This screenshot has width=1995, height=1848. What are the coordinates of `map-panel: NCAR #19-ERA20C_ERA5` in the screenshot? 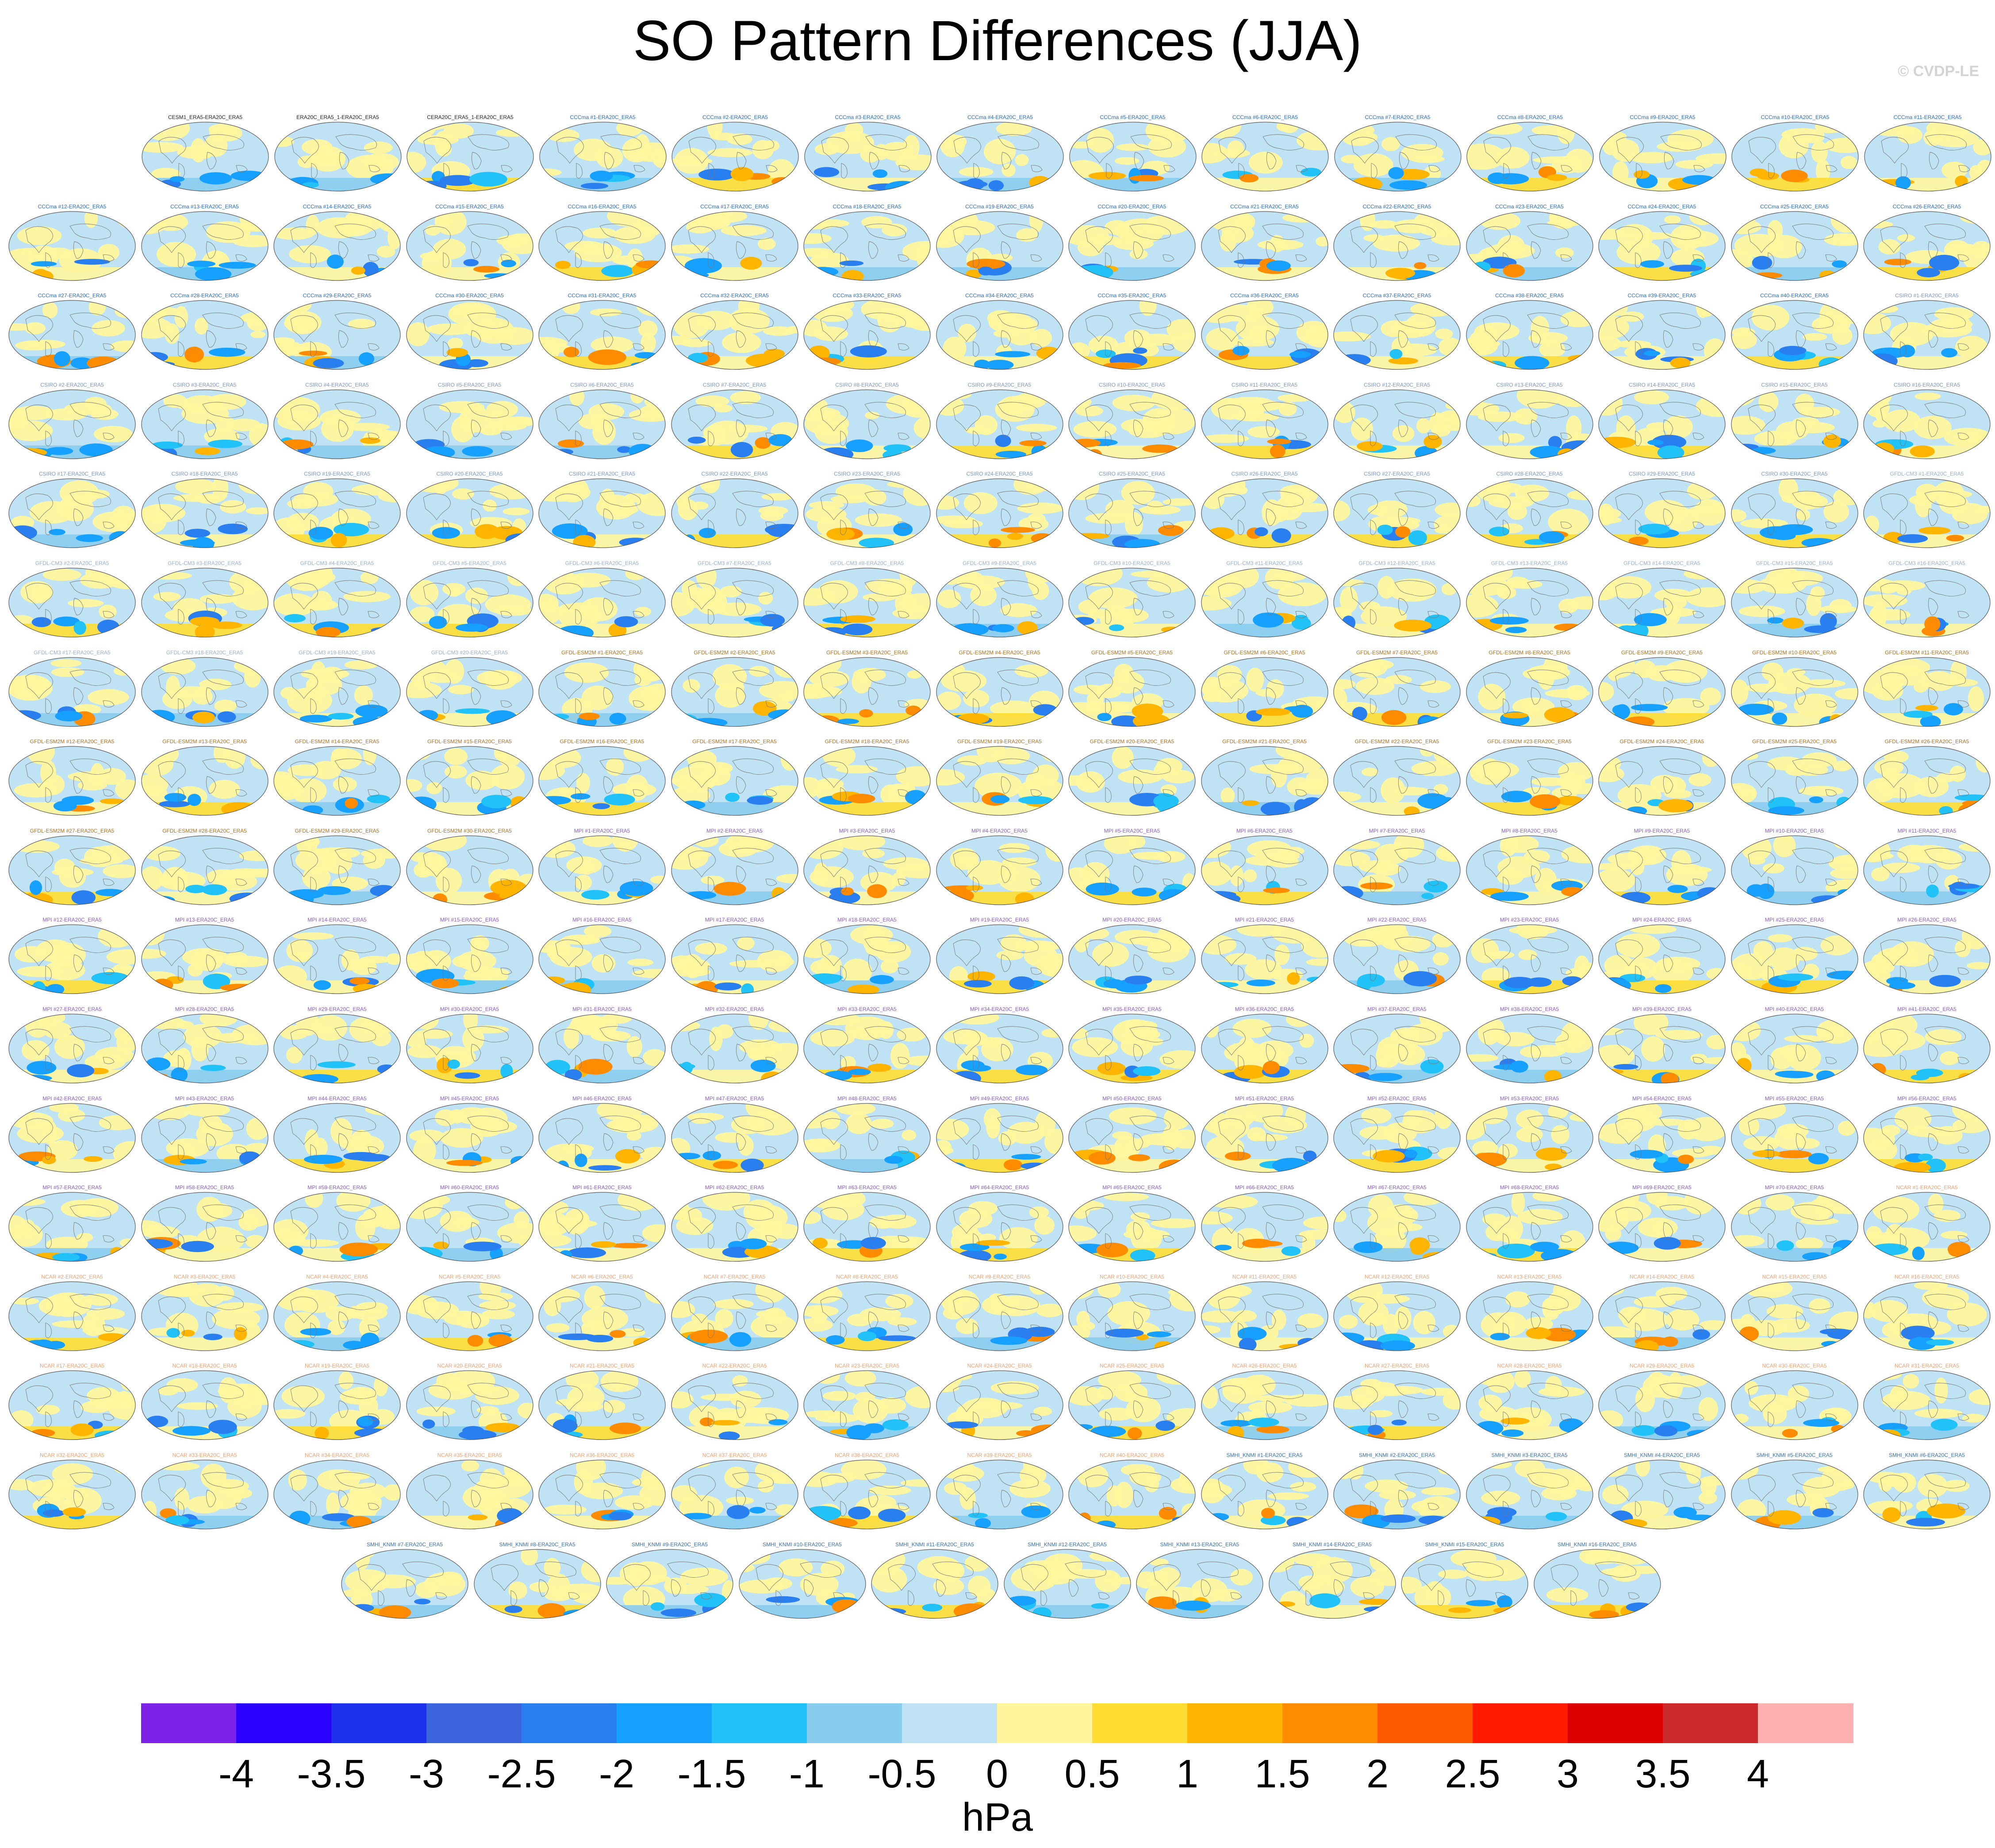 It's located at (337, 1403).